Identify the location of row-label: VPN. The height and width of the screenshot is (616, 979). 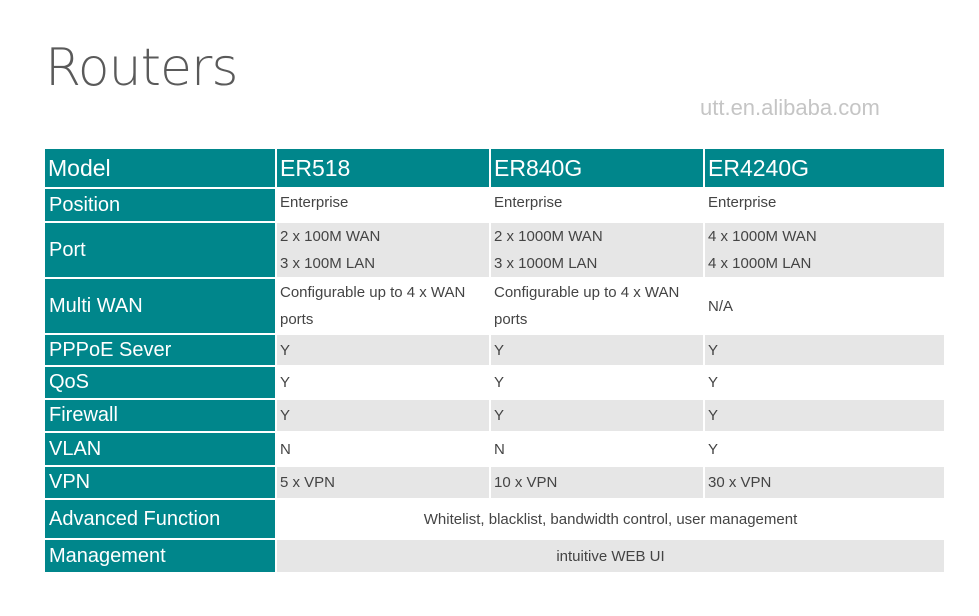
(160, 482).